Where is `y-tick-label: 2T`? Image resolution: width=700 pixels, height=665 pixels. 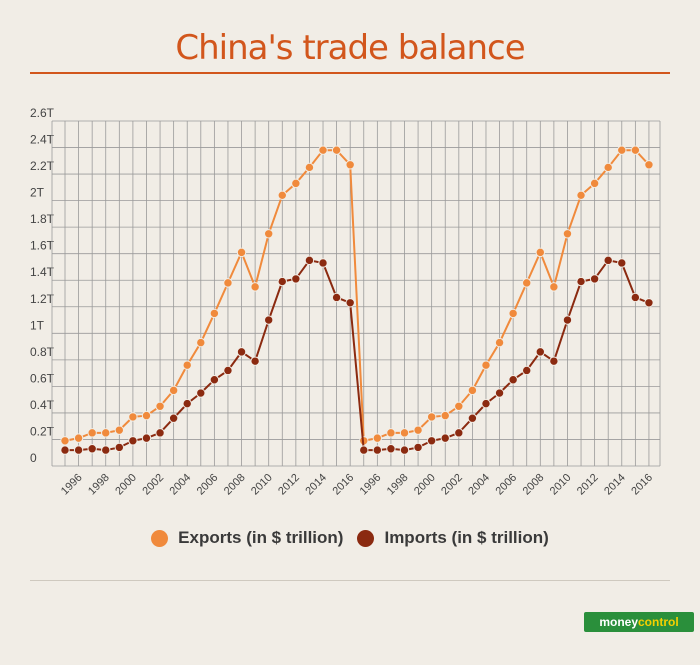
y-tick-label: 2T is located at coordinates (37, 193).